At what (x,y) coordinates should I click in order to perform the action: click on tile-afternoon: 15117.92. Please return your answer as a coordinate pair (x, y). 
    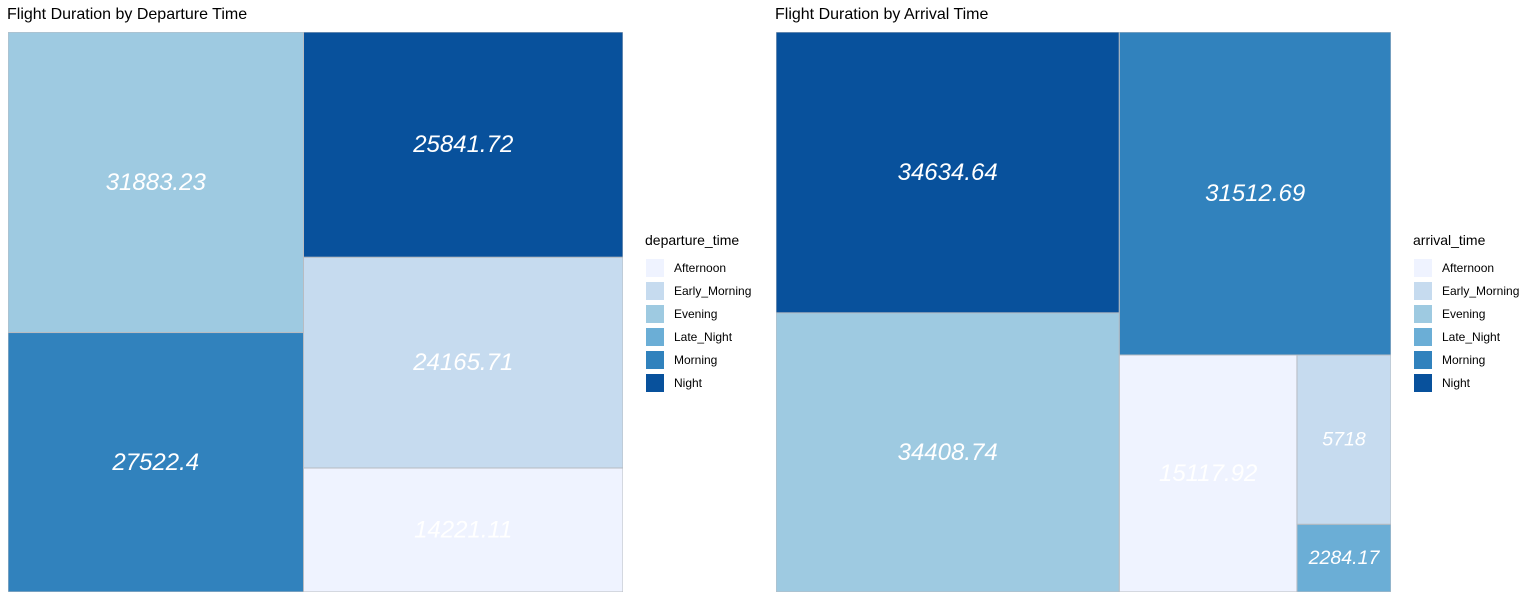
    Looking at the image, I should click on (1208, 473).